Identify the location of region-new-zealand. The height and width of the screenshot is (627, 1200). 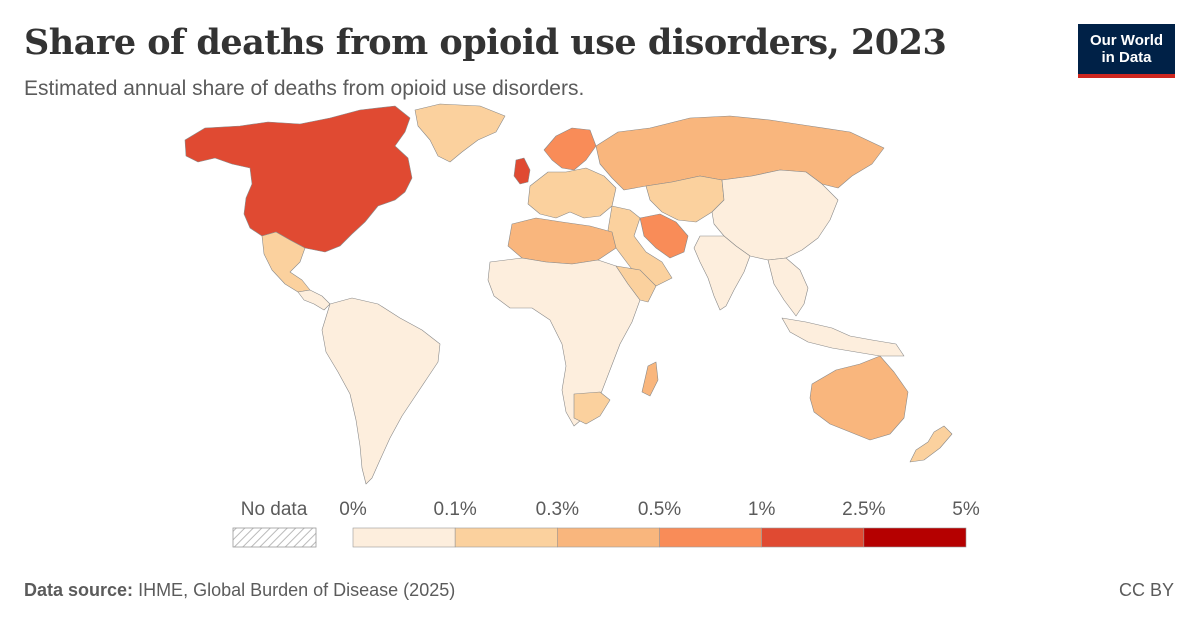
(931, 444).